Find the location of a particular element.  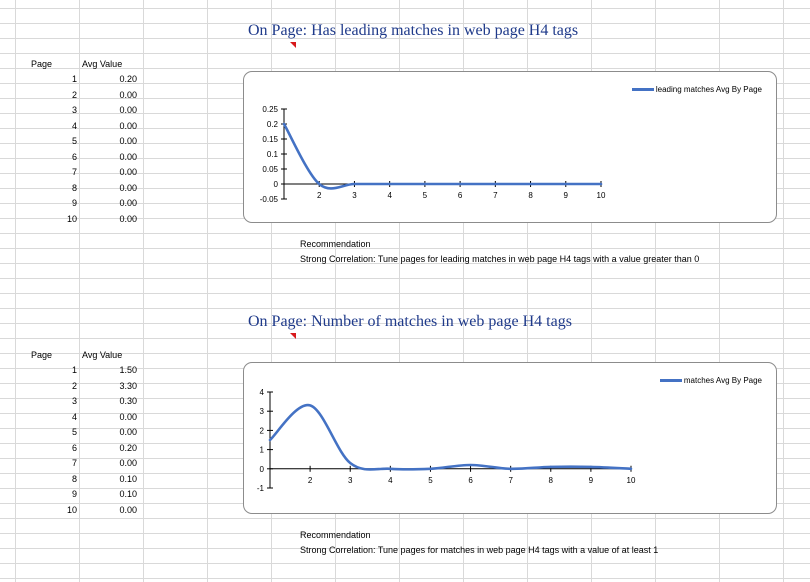

legend-label: leading matches Avg By Page is located at coordinates (708, 89).